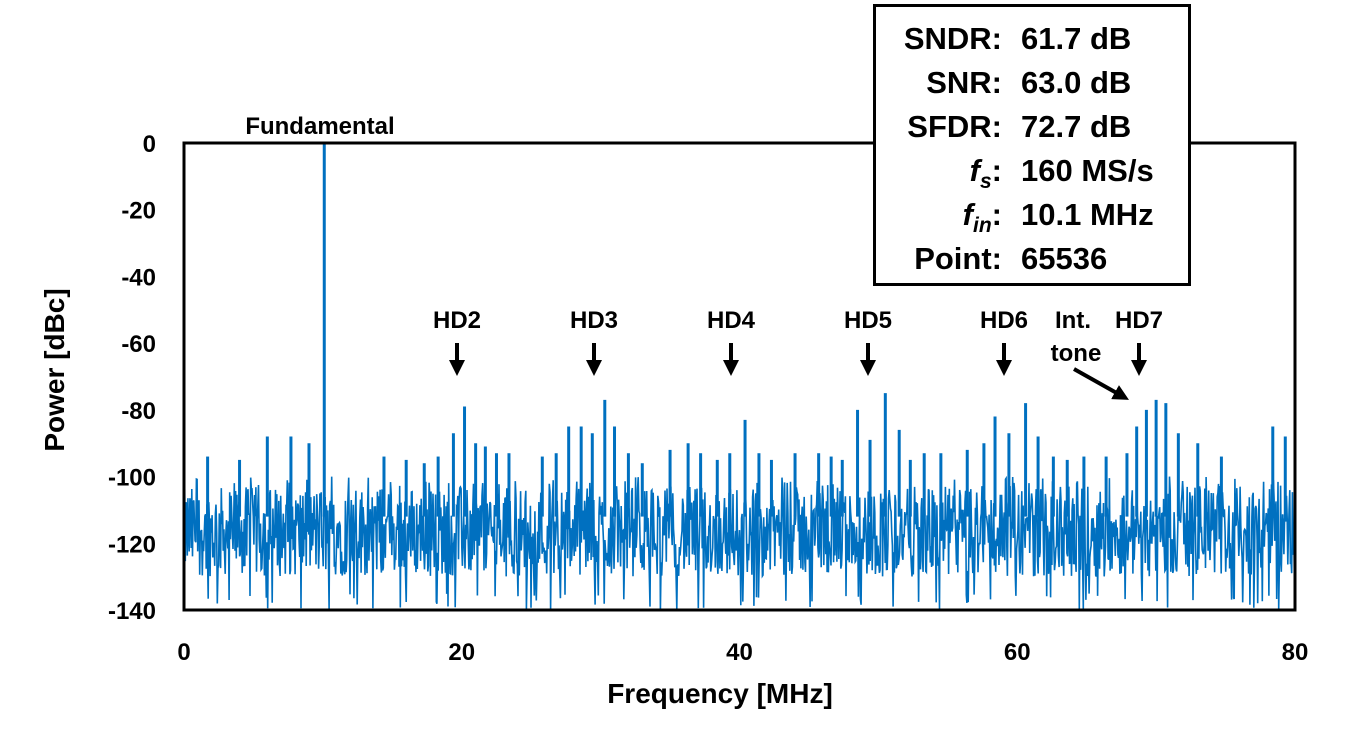 The image size is (1347, 730). What do you see at coordinates (138, 411) in the screenshot?
I see `y-tick-label: -80` at bounding box center [138, 411].